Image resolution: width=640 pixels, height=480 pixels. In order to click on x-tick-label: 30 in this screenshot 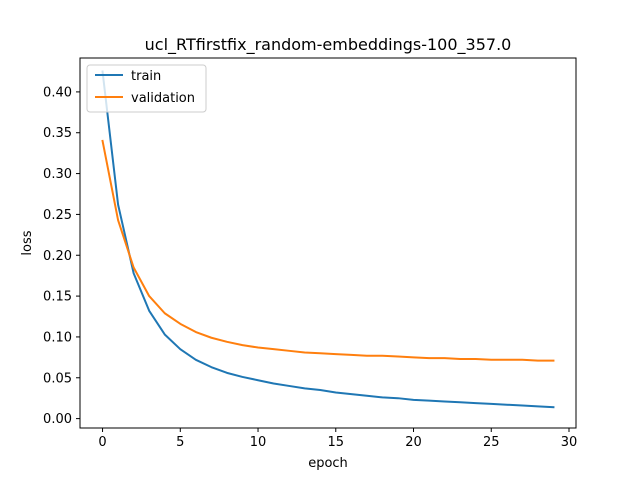, I will do `click(569, 442)`.